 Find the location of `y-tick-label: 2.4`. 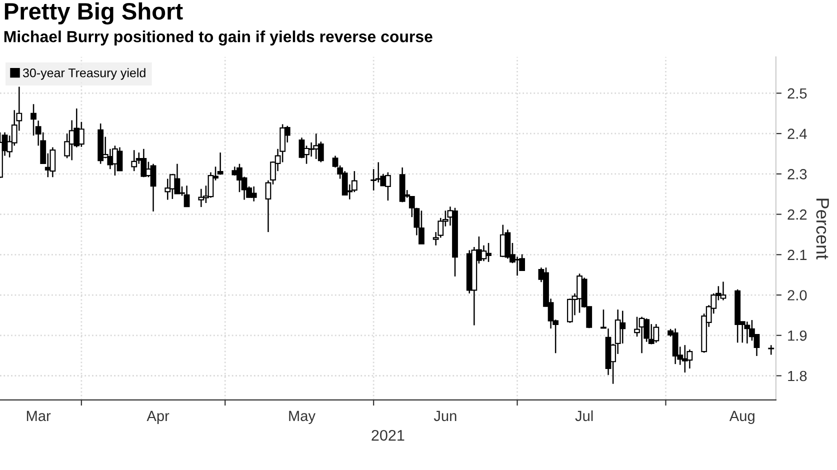

y-tick-label: 2.4 is located at coordinates (797, 133).